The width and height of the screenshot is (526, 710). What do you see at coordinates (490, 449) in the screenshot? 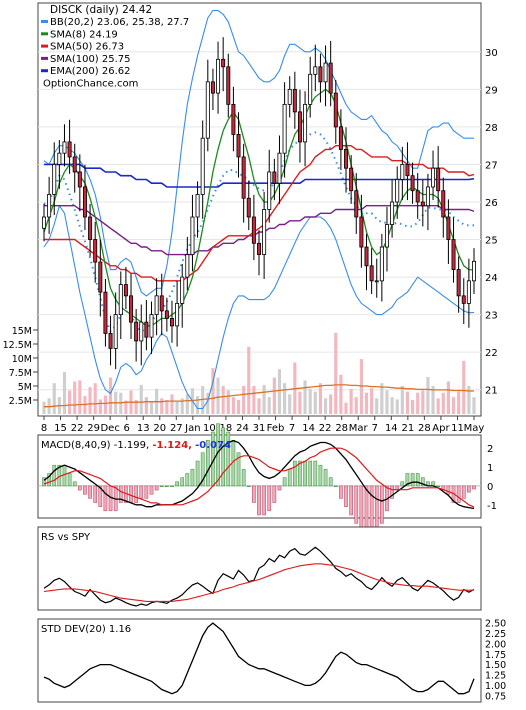
I see `macd-y-tick-label: 2` at bounding box center [490, 449].